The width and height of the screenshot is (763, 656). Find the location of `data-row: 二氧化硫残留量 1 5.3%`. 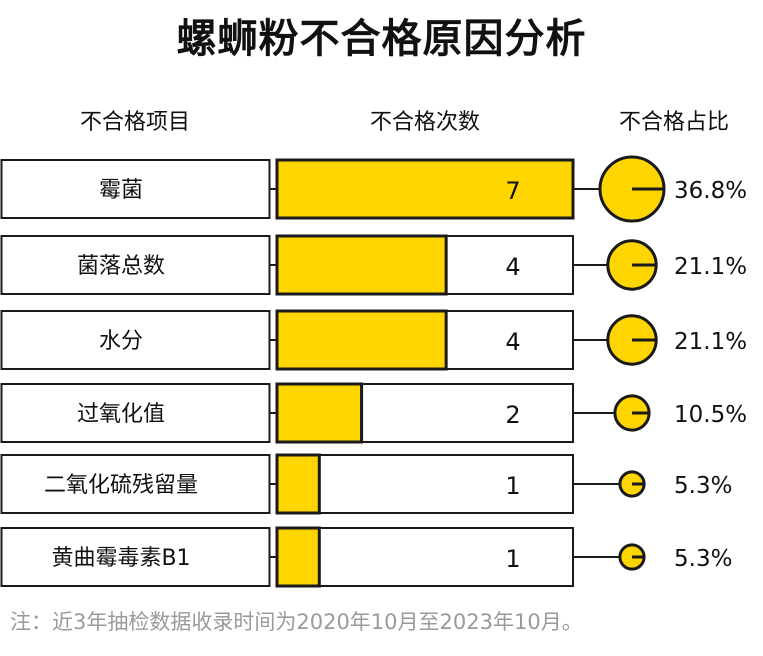

data-row: 二氧化硫残留量 1 5.3% is located at coordinates (366, 484).